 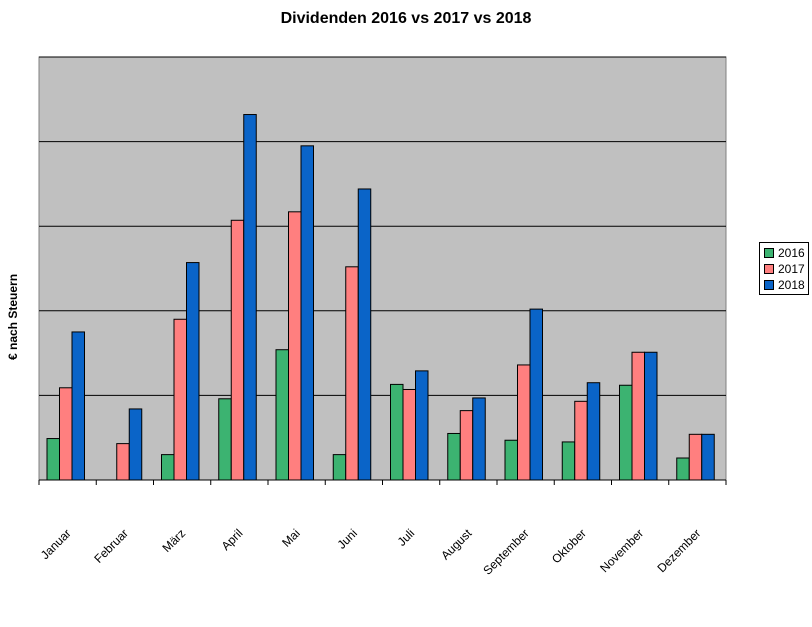 I want to click on legend-item-2018: 2018, so click(x=786, y=285).